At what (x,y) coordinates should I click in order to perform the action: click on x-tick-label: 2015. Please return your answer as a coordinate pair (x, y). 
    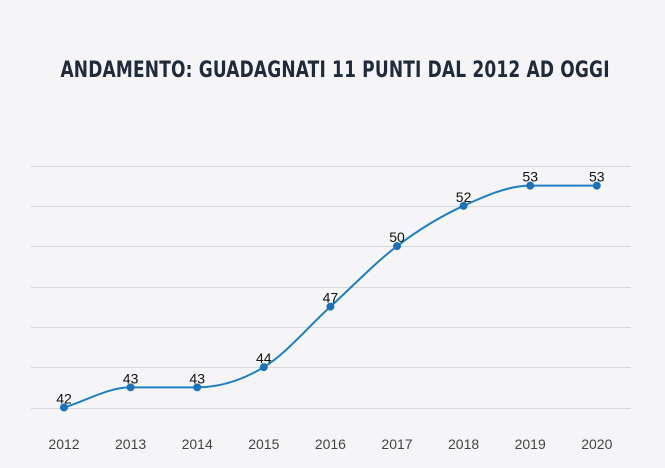
    Looking at the image, I should click on (263, 444).